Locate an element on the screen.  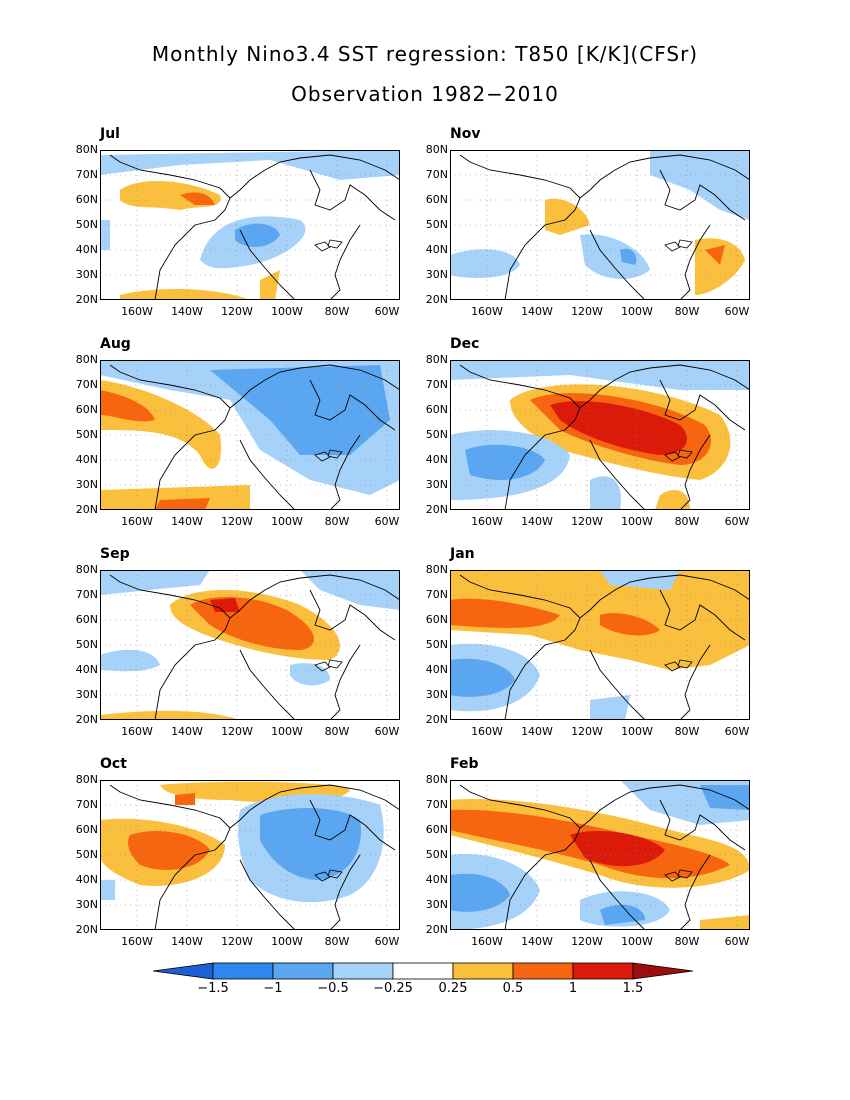
panel-month-label: Jan is located at coordinates (462, 554).